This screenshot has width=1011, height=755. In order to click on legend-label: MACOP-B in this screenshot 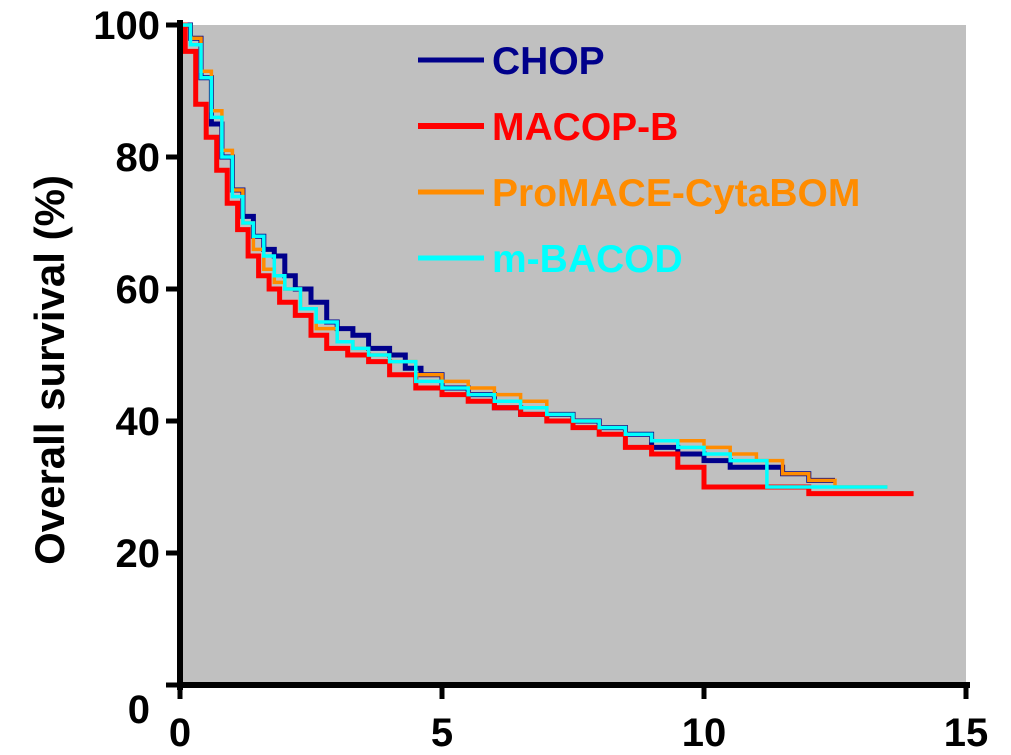, I will do `click(585, 127)`.